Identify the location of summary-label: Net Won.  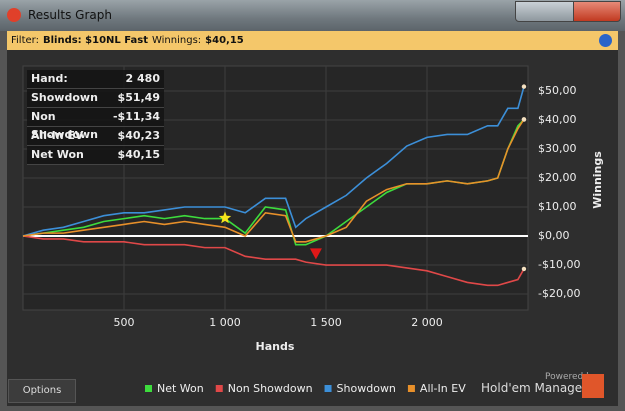
(57, 154).